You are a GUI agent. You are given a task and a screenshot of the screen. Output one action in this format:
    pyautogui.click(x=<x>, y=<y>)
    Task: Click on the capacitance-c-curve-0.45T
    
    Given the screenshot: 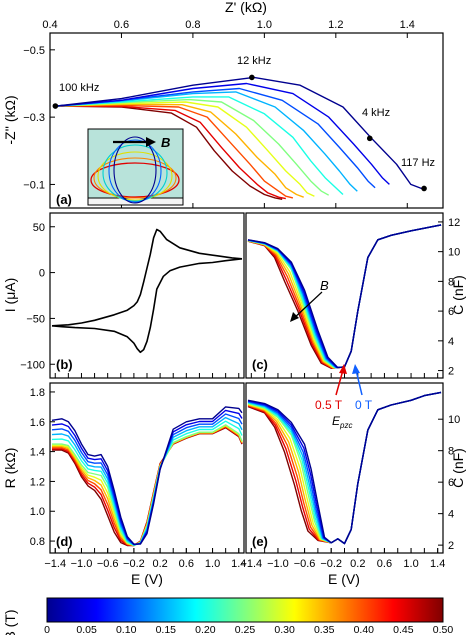 What is the action you would take?
    pyautogui.click(x=344, y=296)
    